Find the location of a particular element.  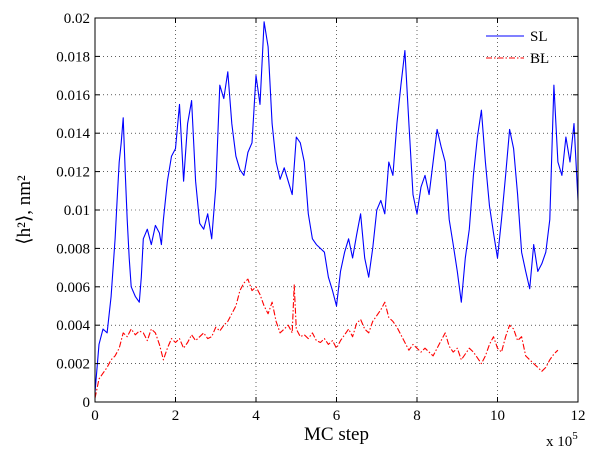

y-tick-label: 0.004 is located at coordinates (73, 326).